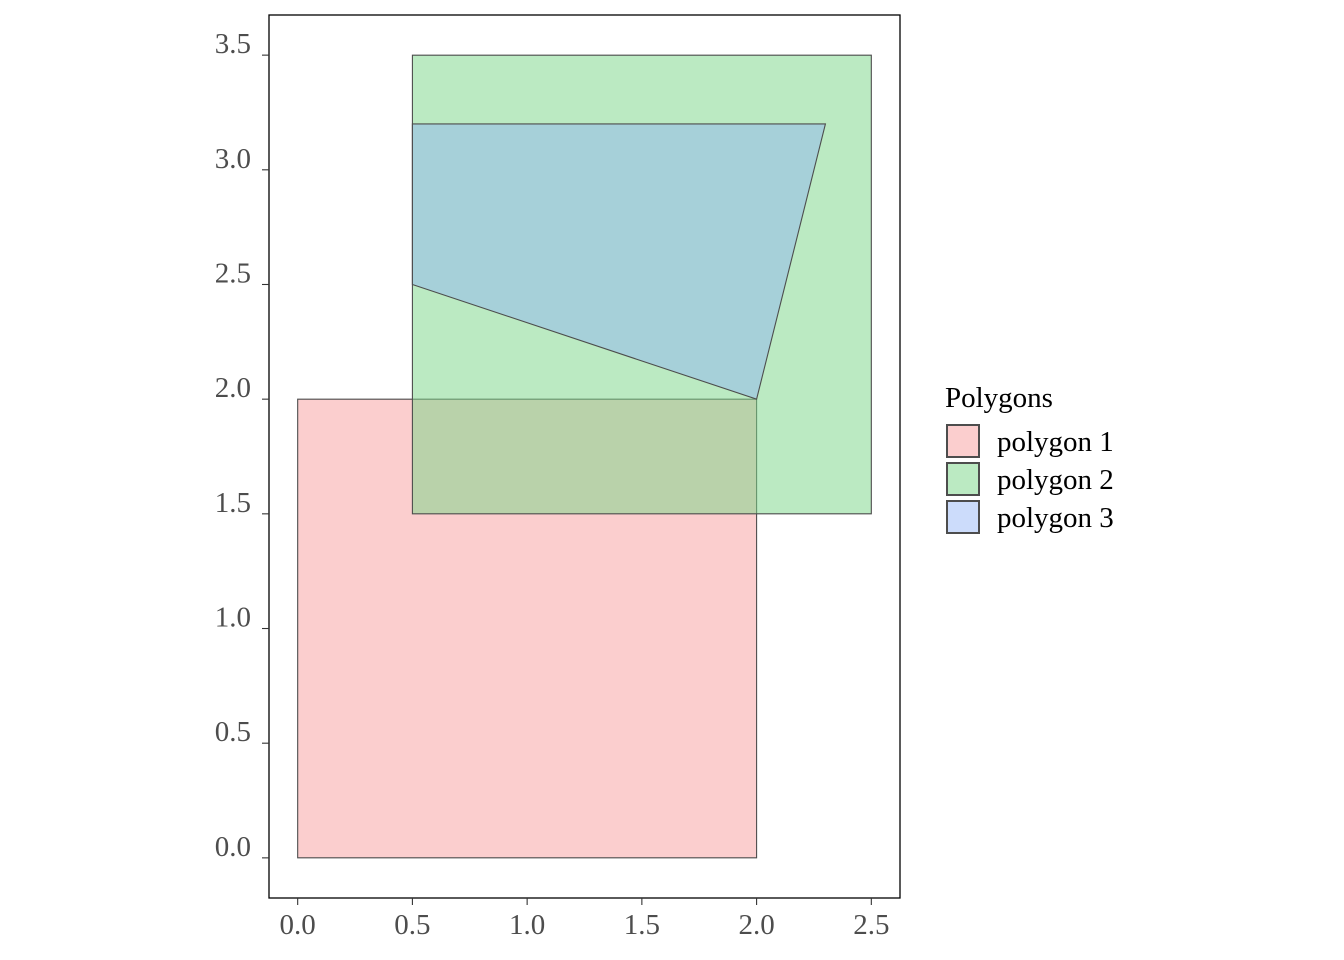  Describe the element at coordinates (1055, 480) in the screenshot. I see `legend-label-2: polygon 2` at that location.